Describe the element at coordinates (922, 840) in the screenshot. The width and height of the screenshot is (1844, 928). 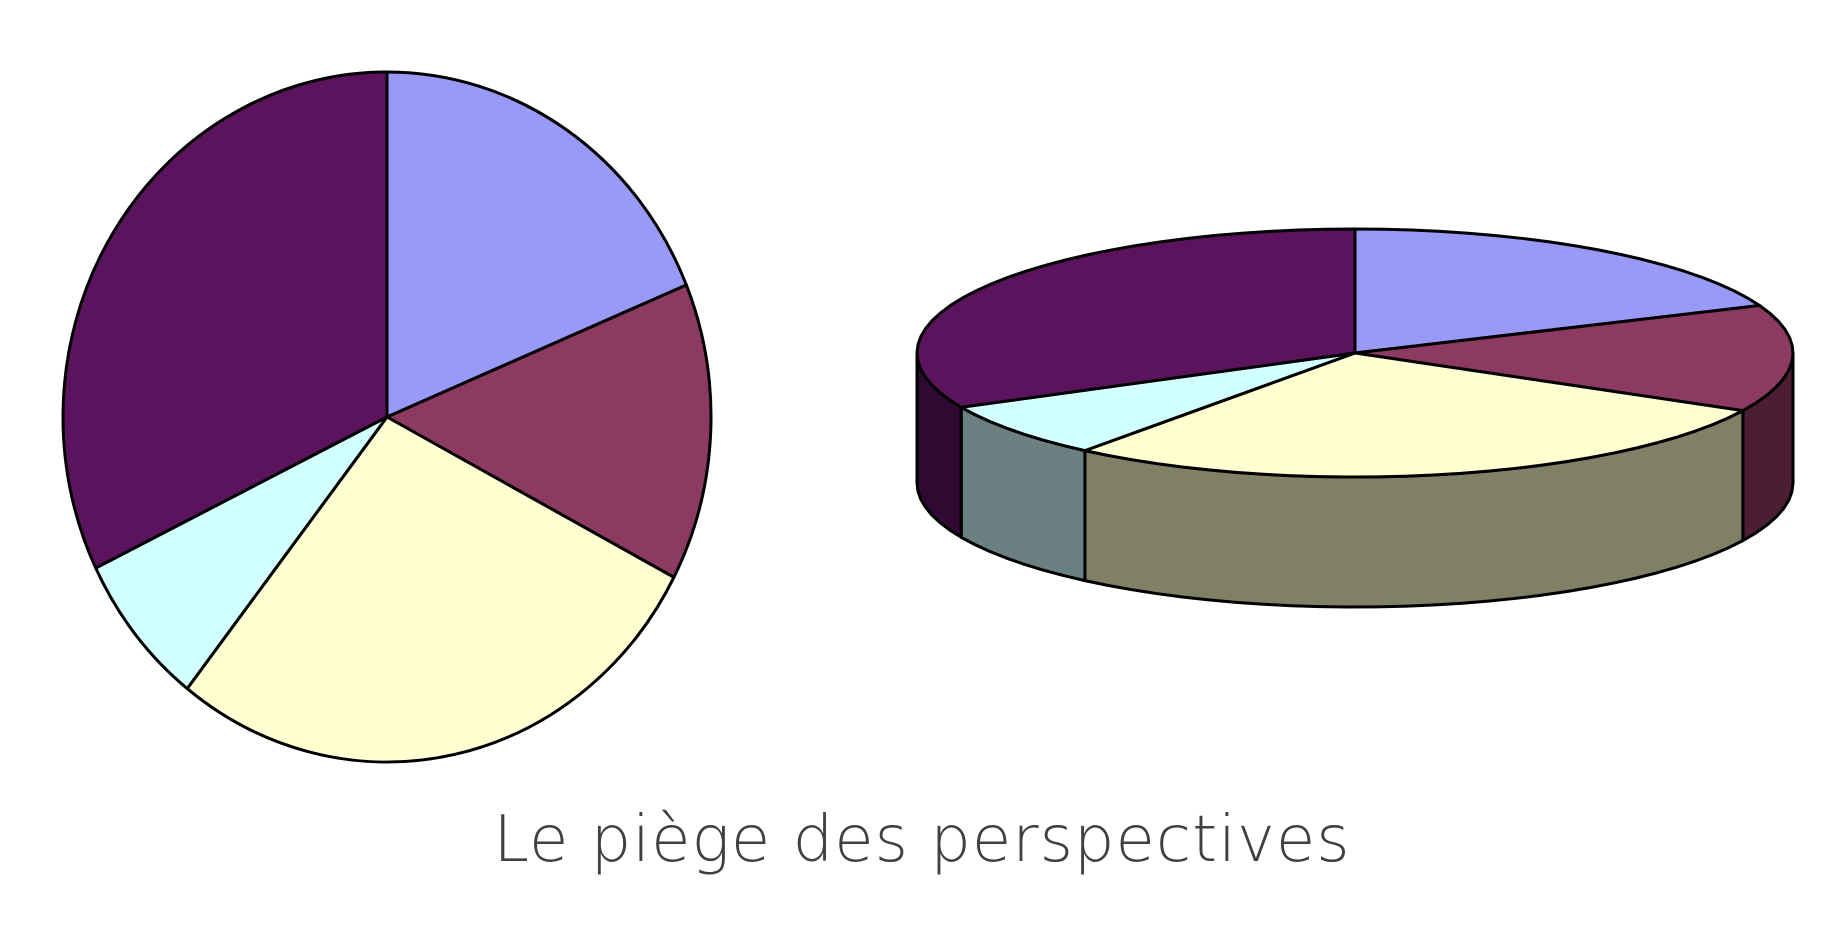
I see `slide-caption: Le piège des perspectives` at that location.